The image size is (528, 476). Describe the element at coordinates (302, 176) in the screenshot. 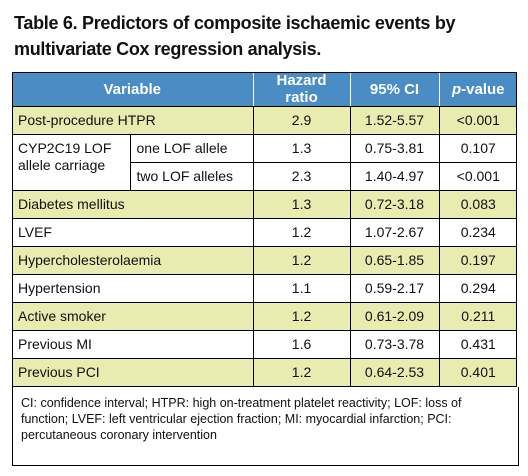

I see `row-hr: 2.3` at that location.